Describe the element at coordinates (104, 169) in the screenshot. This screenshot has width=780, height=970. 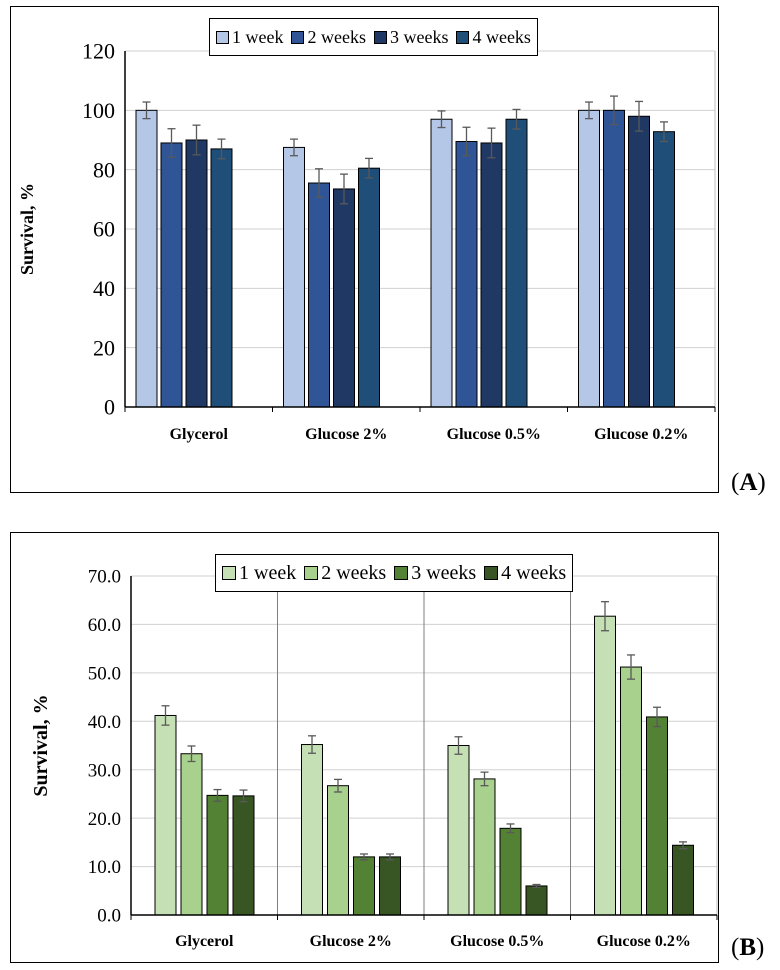
I see `y-tick-label: 80` at that location.